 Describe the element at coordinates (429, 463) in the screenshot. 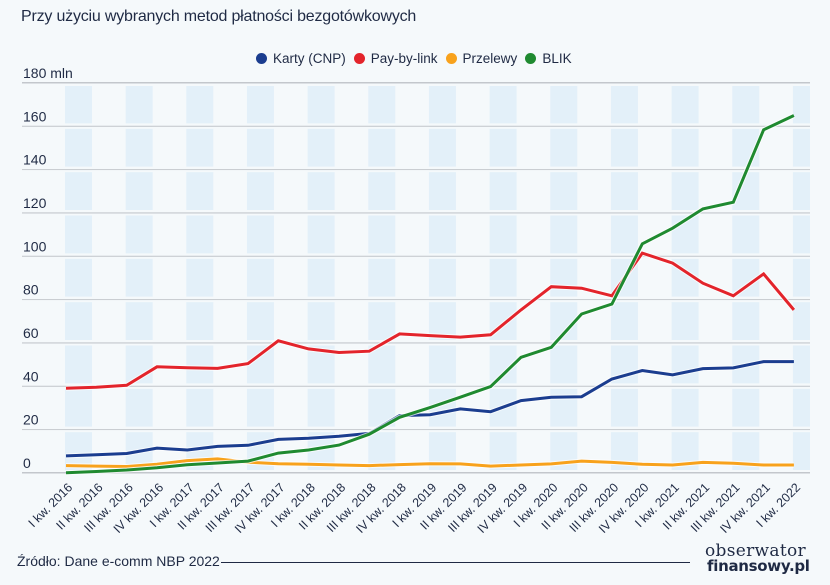

I see `series-line-przelewy` at that location.